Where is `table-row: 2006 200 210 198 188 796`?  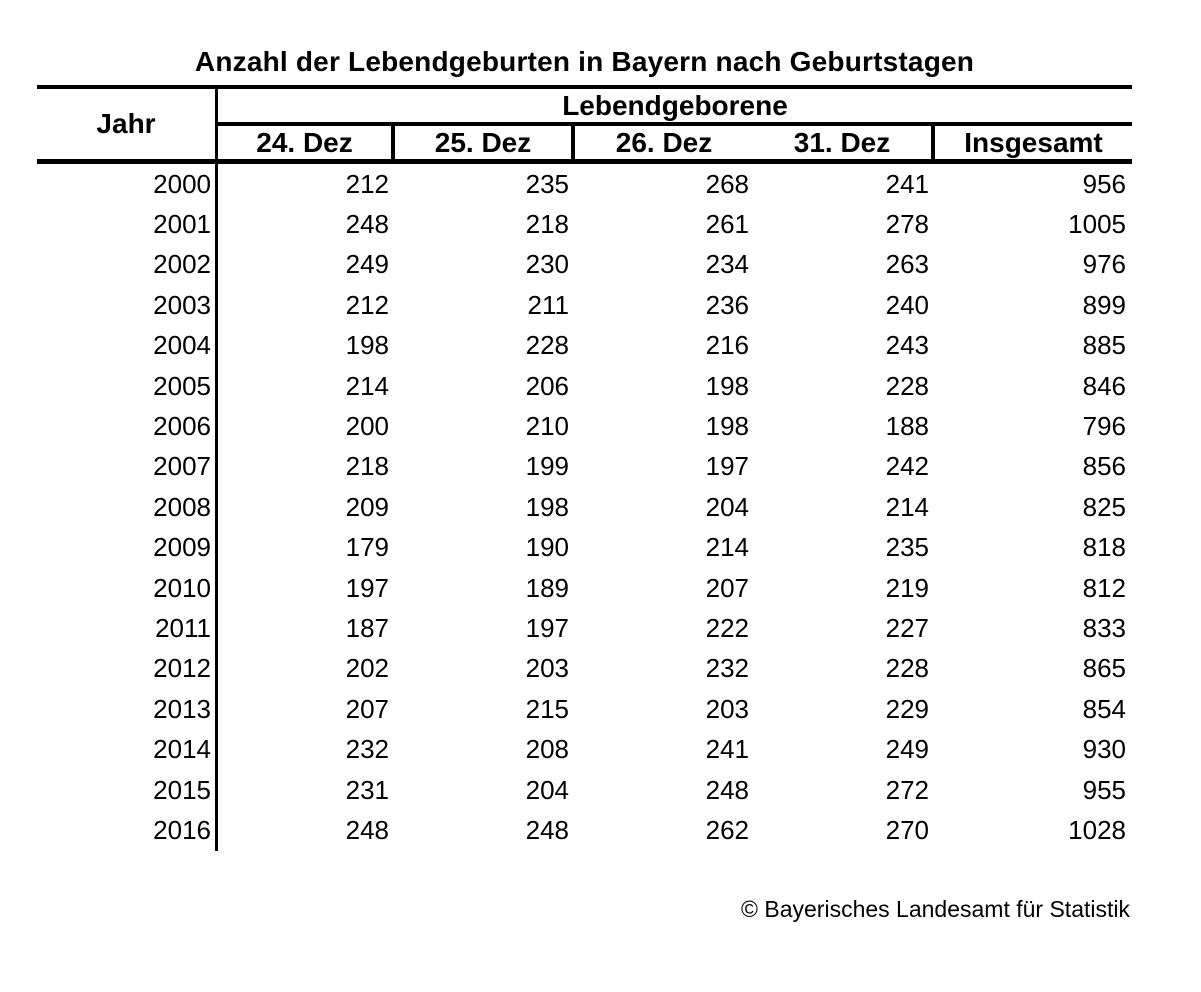
table-row: 2006 200 210 198 188 796 is located at coordinates (584, 426).